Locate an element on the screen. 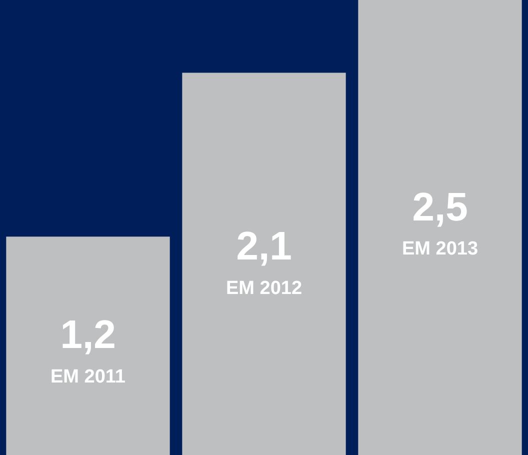  x-tick-label: EM 2013 is located at coordinates (440, 249).